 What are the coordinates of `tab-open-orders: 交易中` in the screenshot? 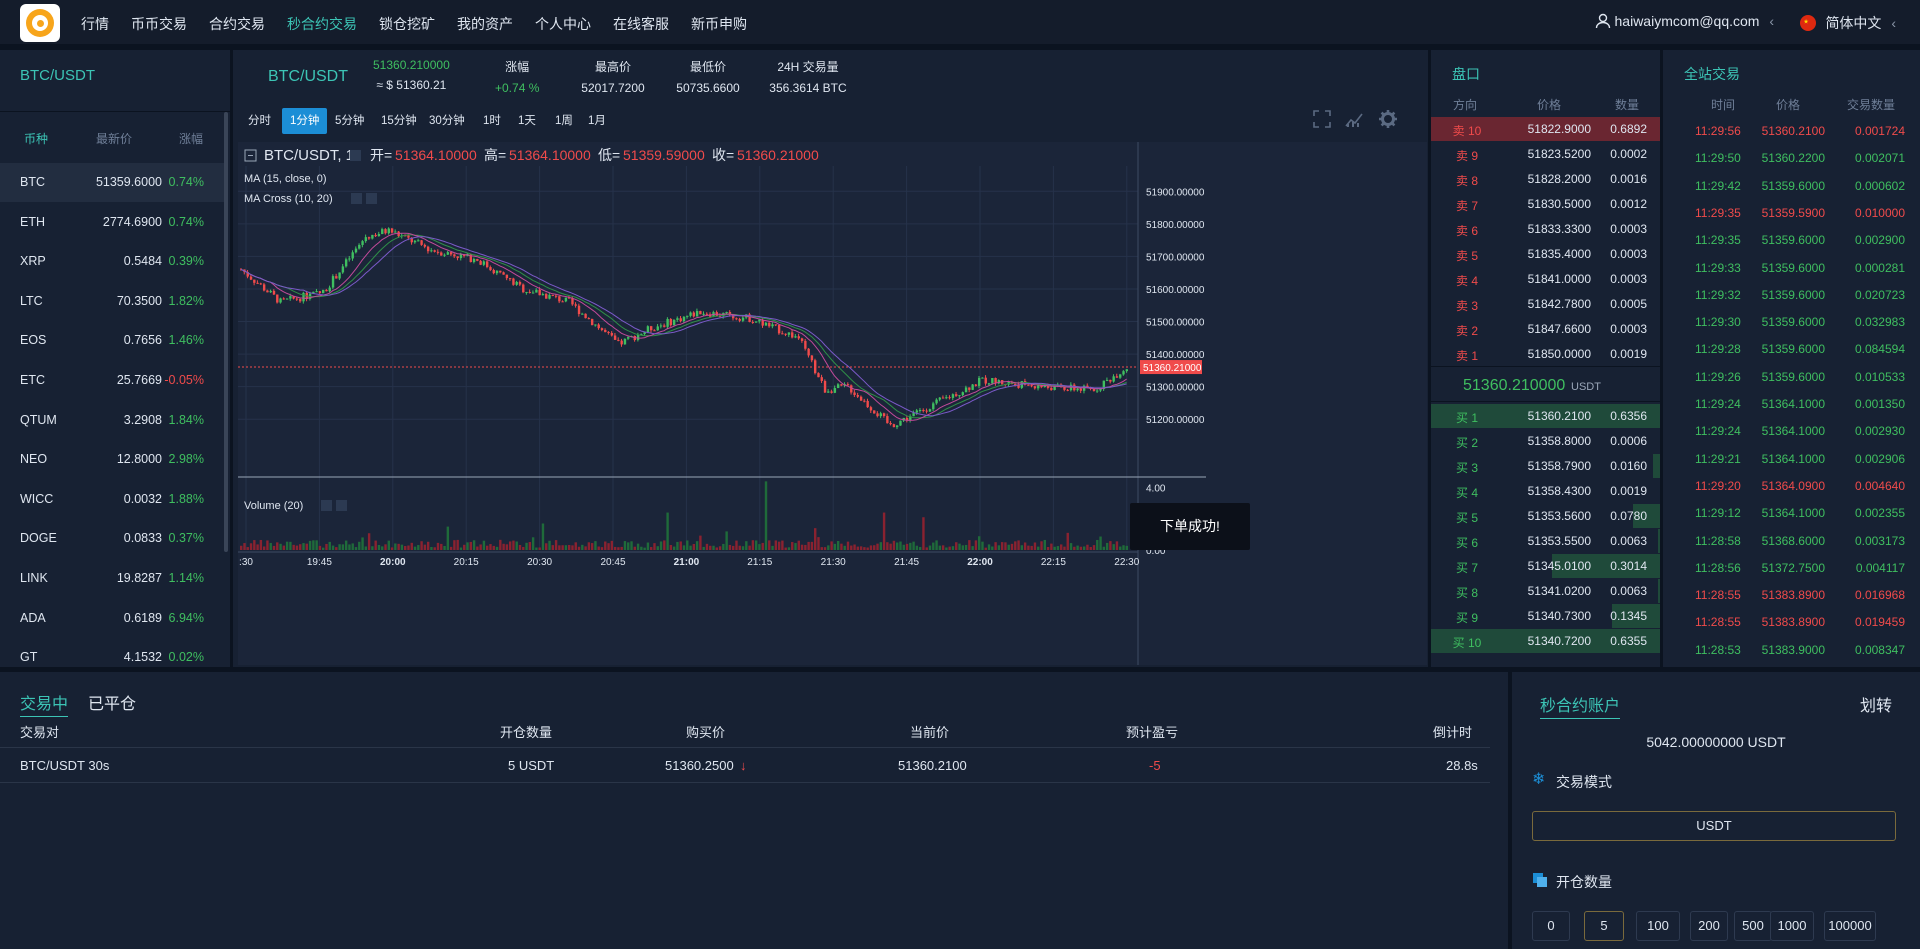 It's located at (44, 703).